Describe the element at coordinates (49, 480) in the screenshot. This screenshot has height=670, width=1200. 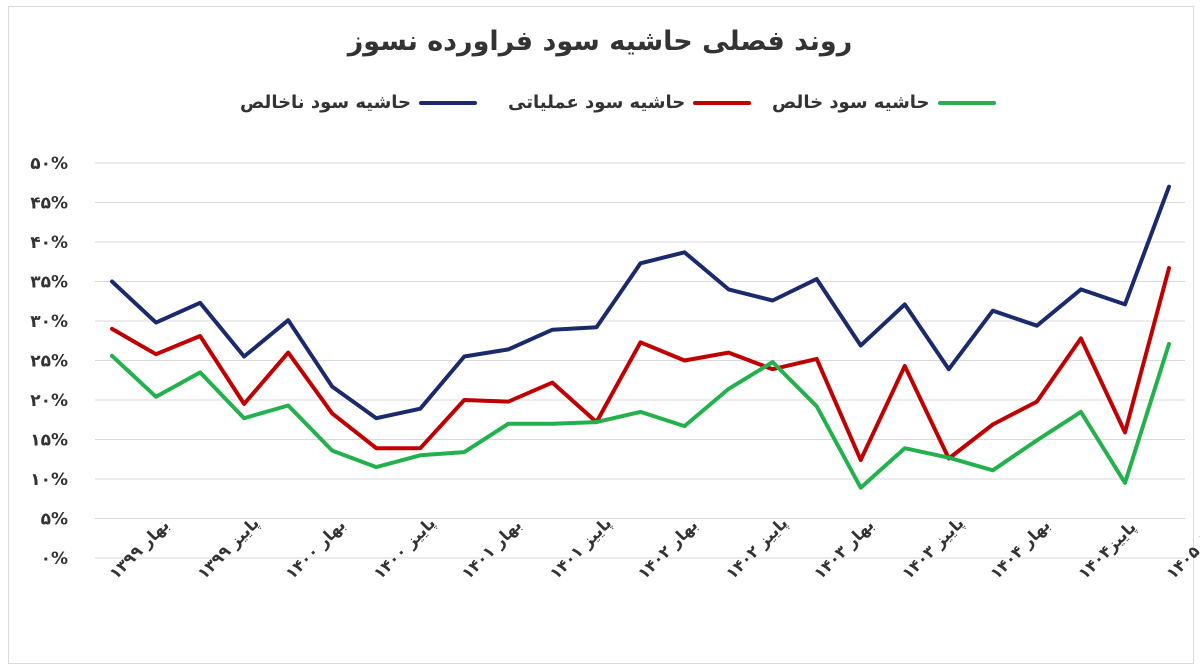
I see `y-tick-label: ۱۰%` at that location.